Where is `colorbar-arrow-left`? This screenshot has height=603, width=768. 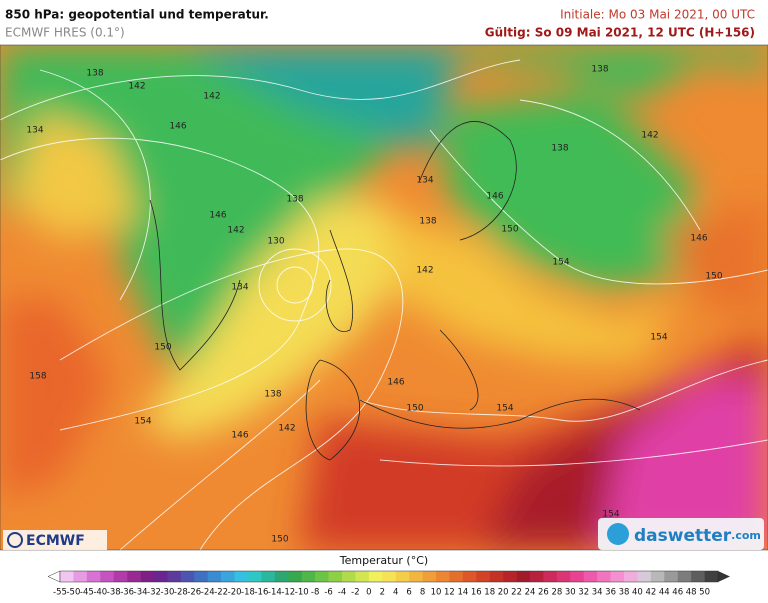 colorbar-arrow-left is located at coordinates (54, 576).